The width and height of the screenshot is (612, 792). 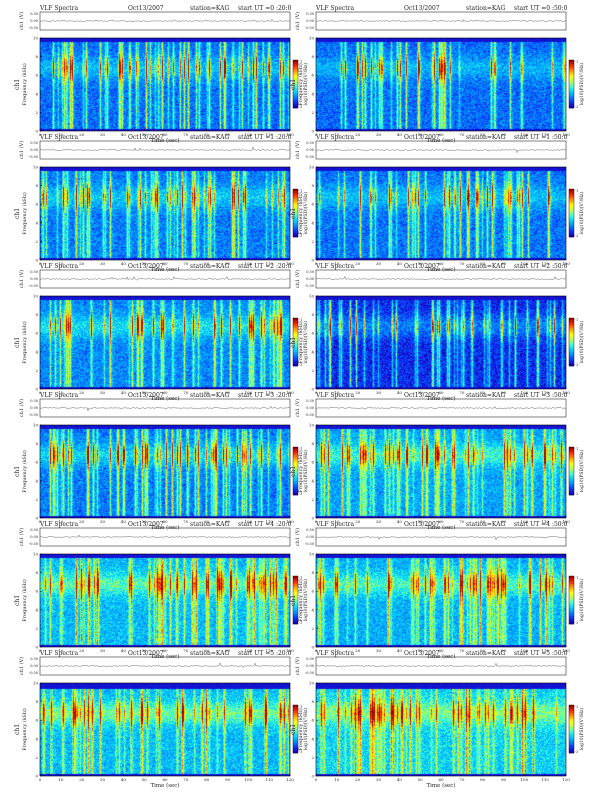 I want to click on x-tick-label: 30, so click(x=103, y=263).